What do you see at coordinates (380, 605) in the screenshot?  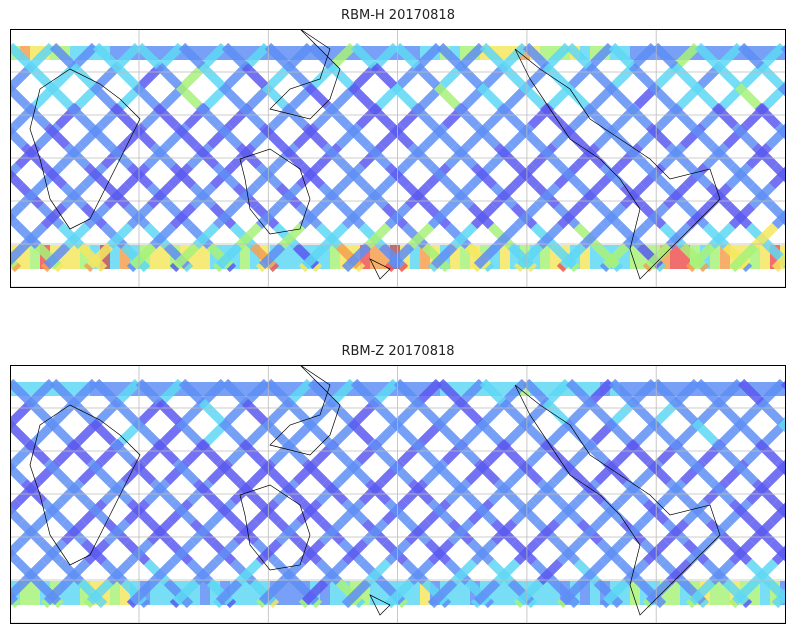 I see `coastline` at bounding box center [380, 605].